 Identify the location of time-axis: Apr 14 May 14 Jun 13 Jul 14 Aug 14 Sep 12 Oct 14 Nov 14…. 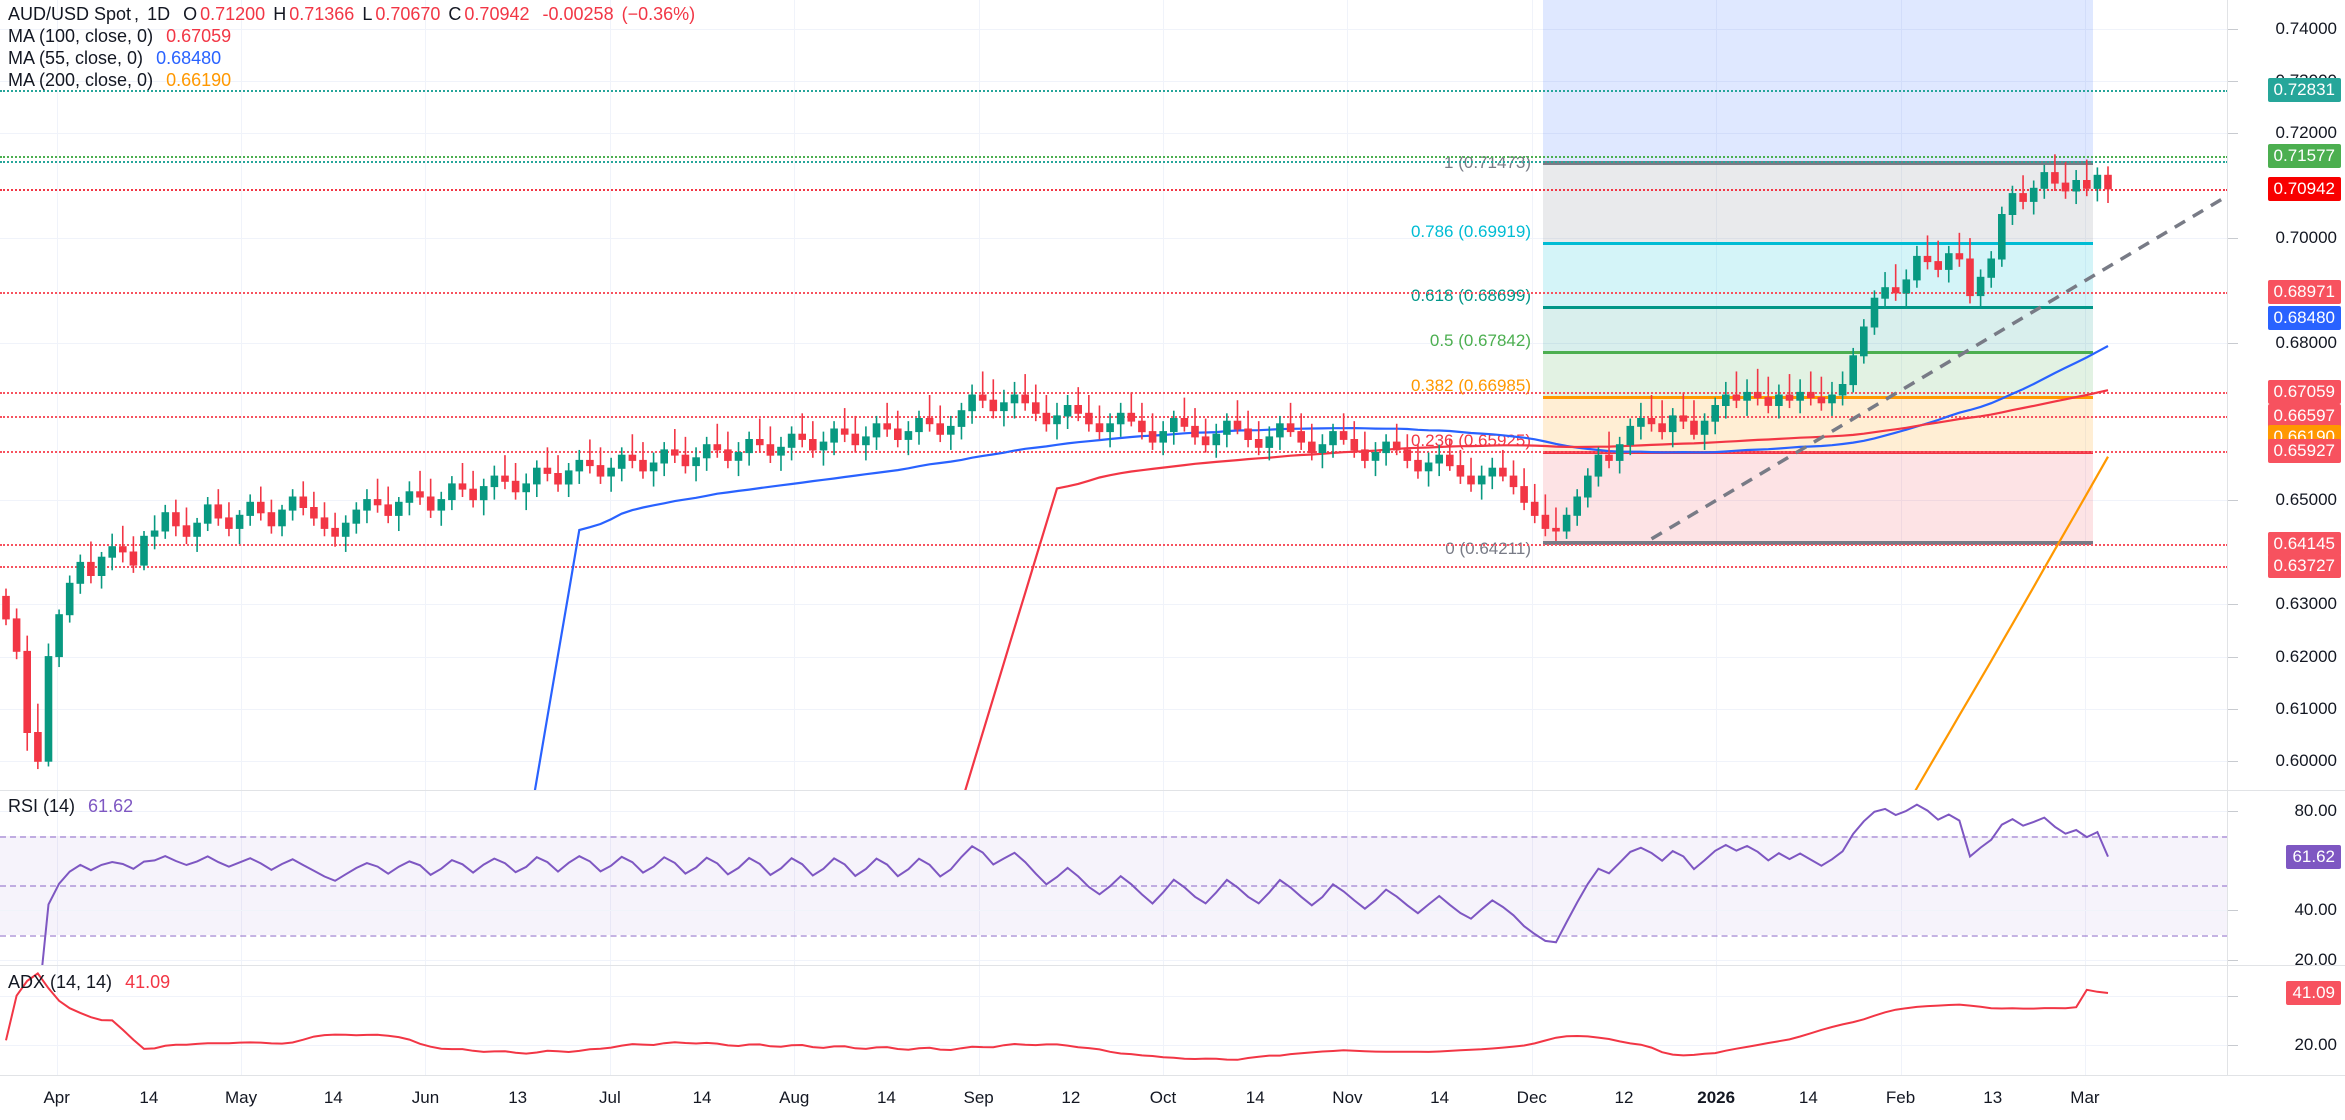
(1172, 1097).